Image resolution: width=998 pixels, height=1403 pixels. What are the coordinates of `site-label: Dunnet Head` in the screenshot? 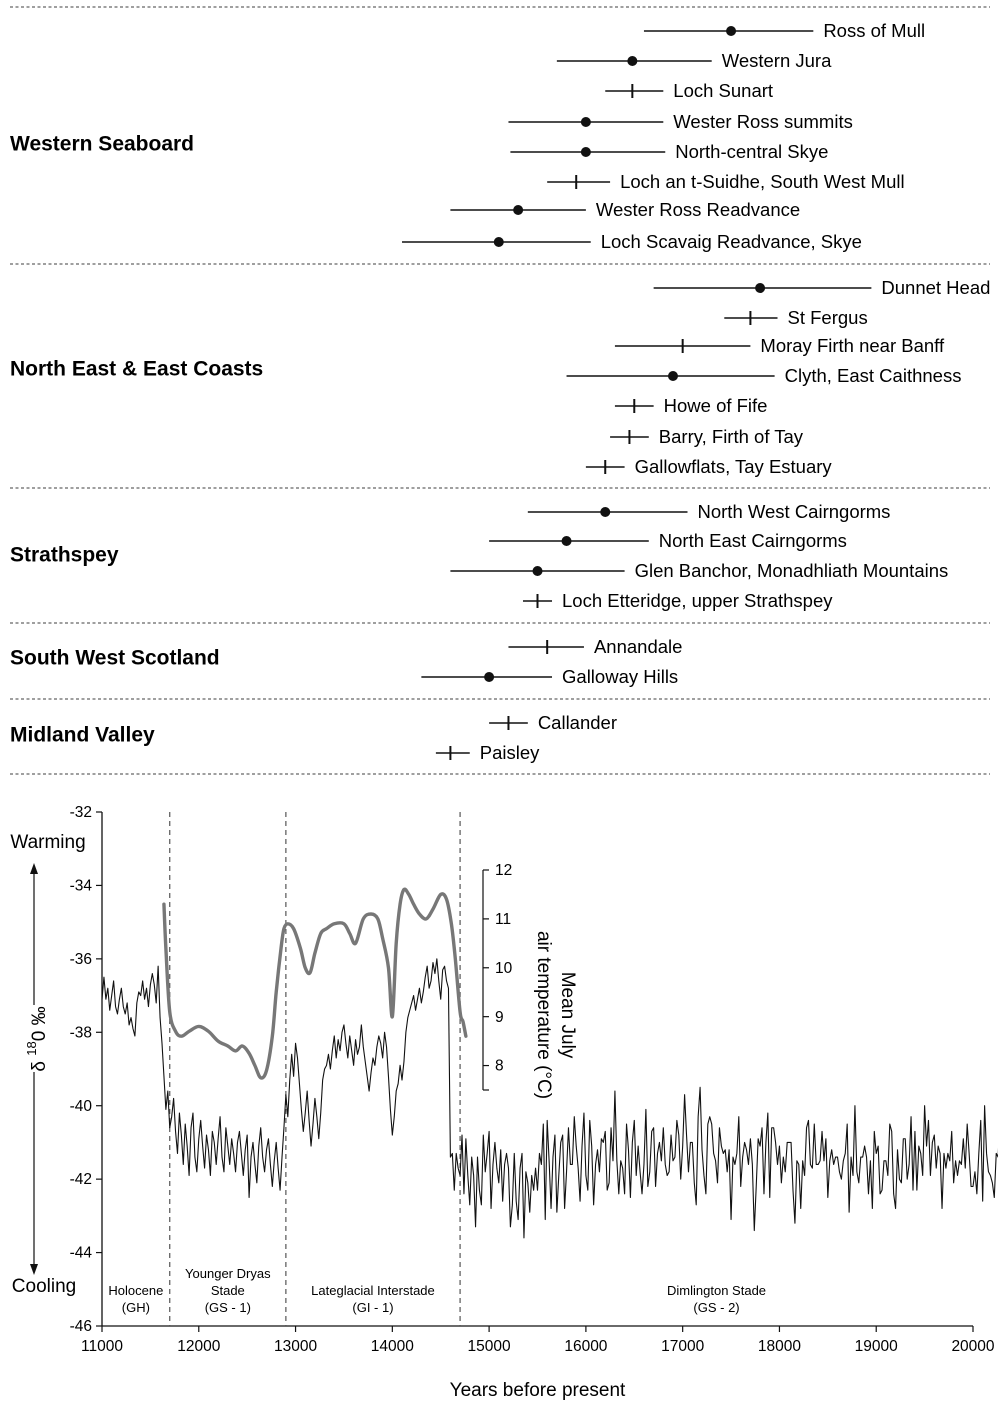 It's located at (935, 287).